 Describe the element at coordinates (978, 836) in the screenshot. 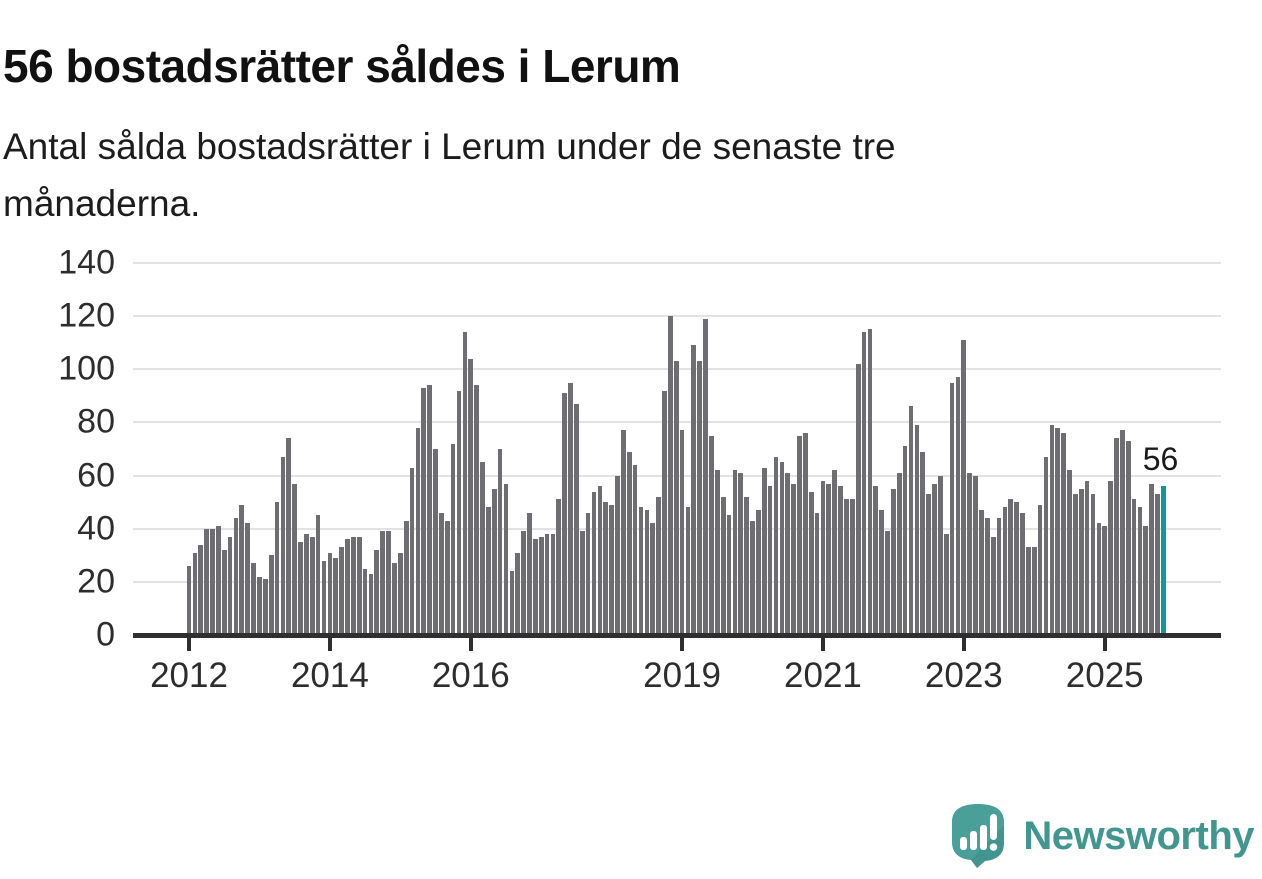

I see `newsworthy-logo-icon` at that location.